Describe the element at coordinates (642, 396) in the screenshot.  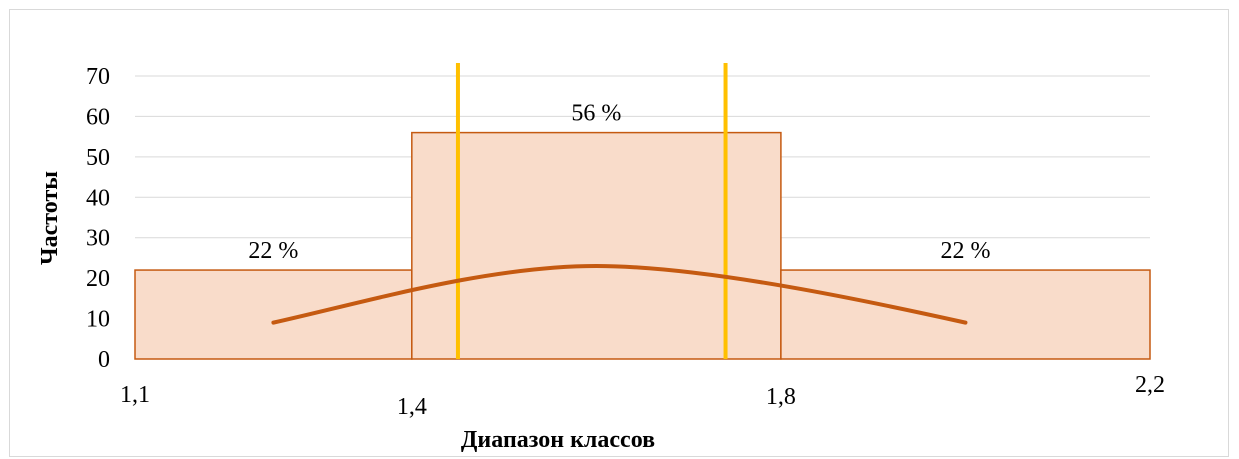
I see `x-tick-labels: 1,1 1,4 1,8 2,2` at that location.